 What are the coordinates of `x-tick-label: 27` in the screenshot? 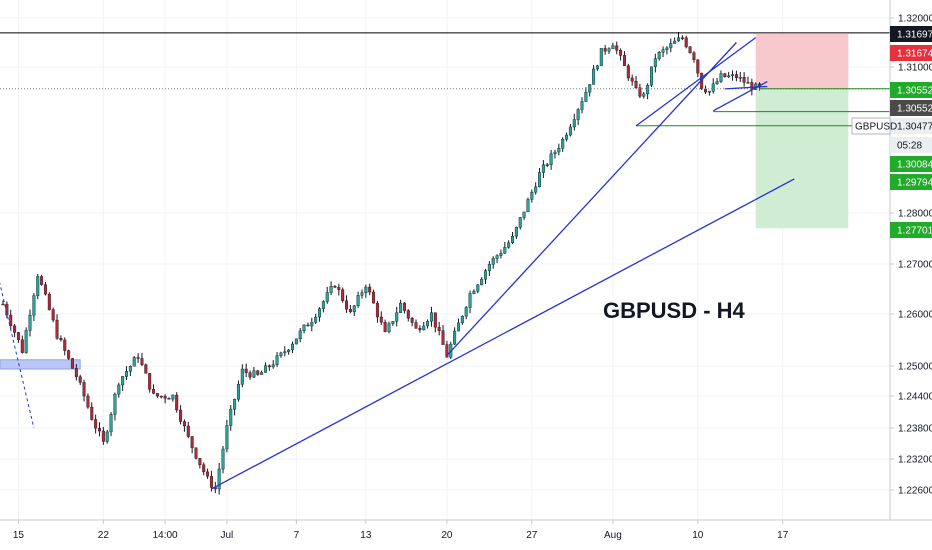 It's located at (532, 535).